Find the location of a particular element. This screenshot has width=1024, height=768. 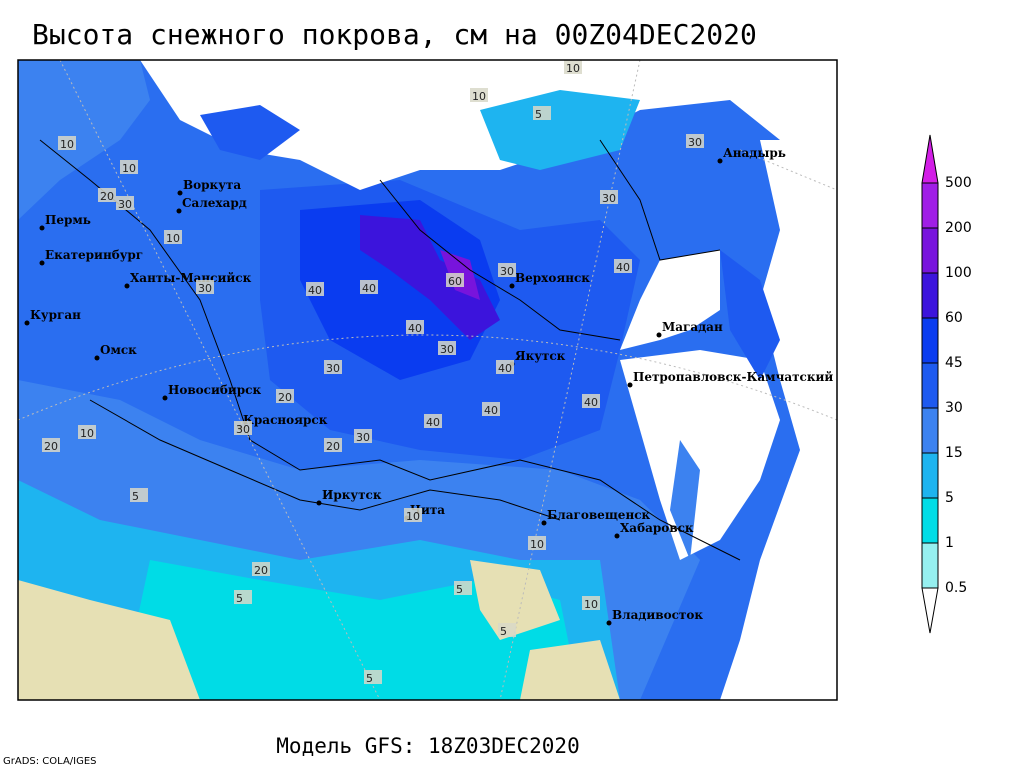

colorbar-label: 500 is located at coordinates (958, 183).